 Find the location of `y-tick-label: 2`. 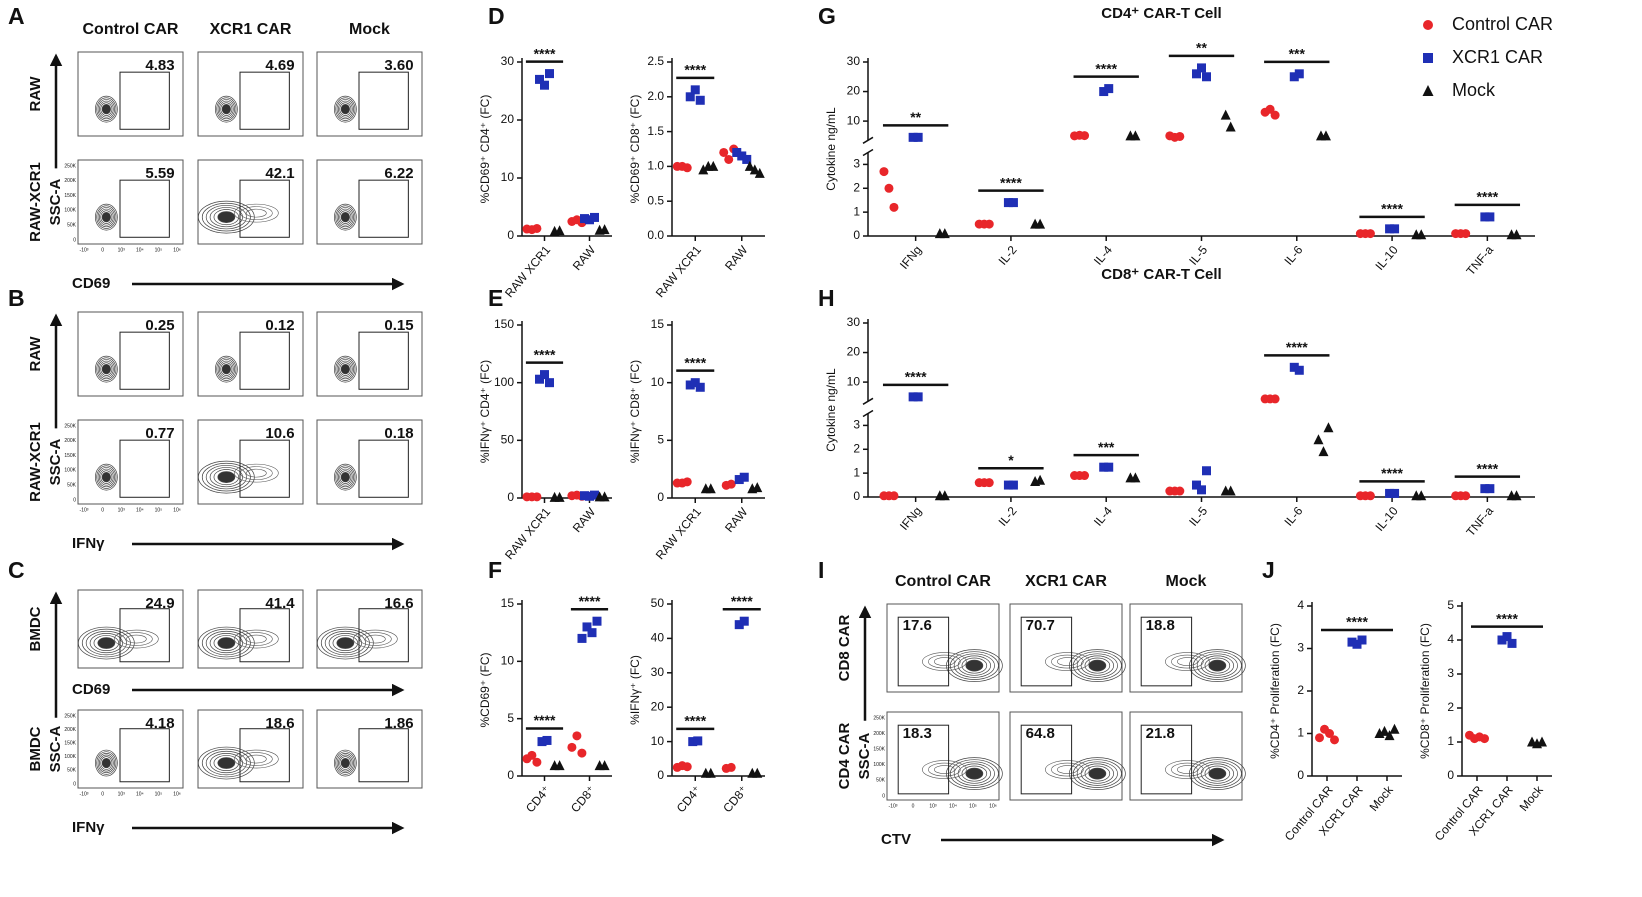

y-tick-label: 2 is located at coordinates (856, 448).